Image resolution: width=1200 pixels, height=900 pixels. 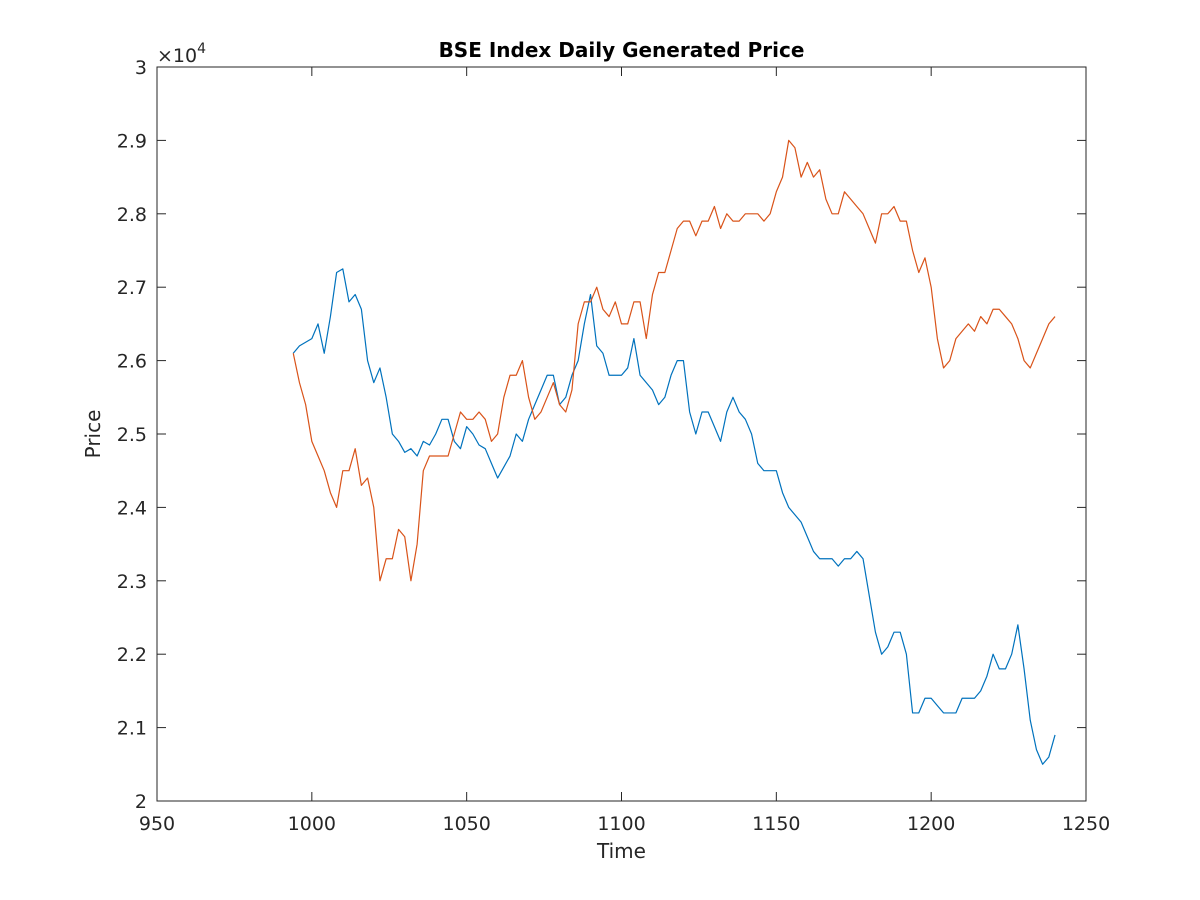 I want to click on y-axis-title: Price, so click(x=93, y=434).